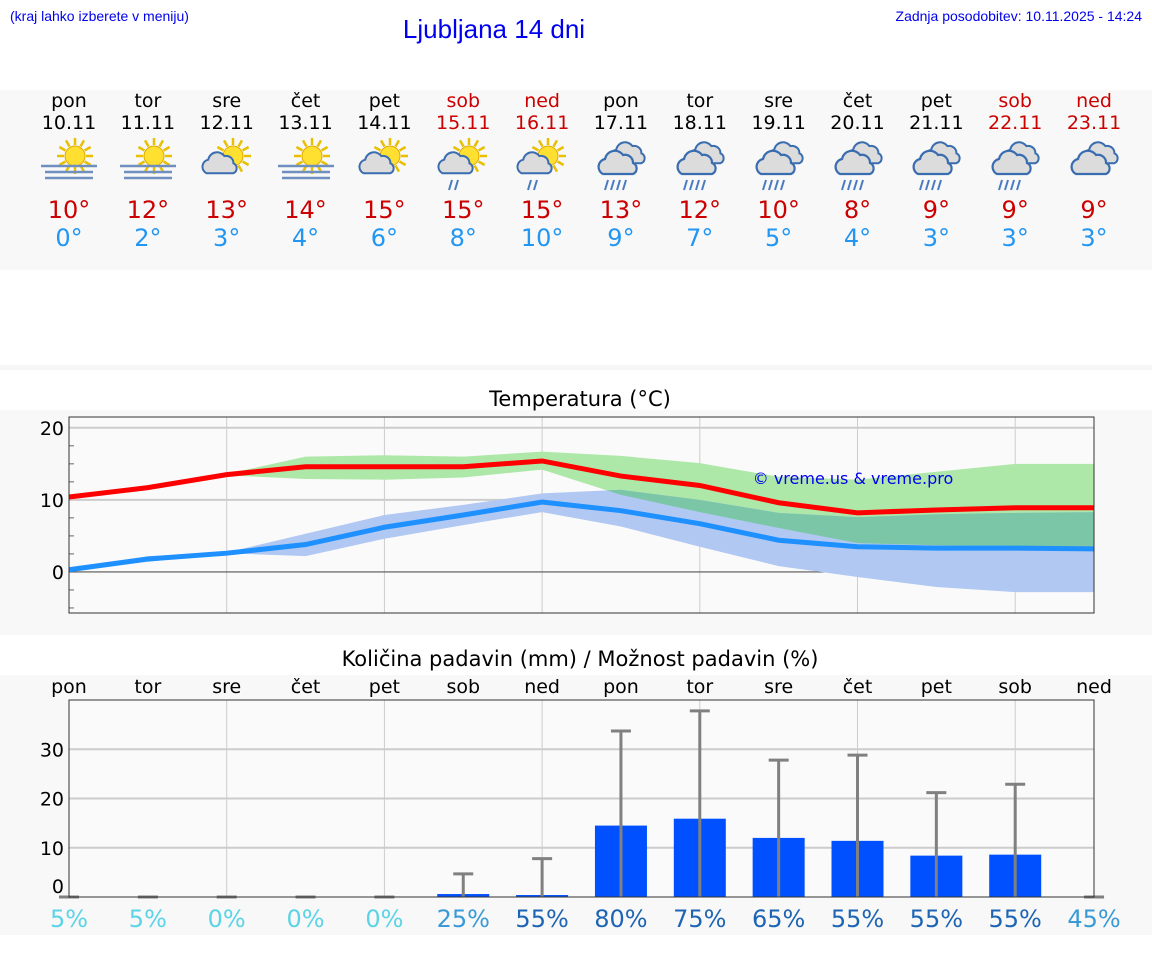  I want to click on y-tick-label: 10, so click(52, 501).